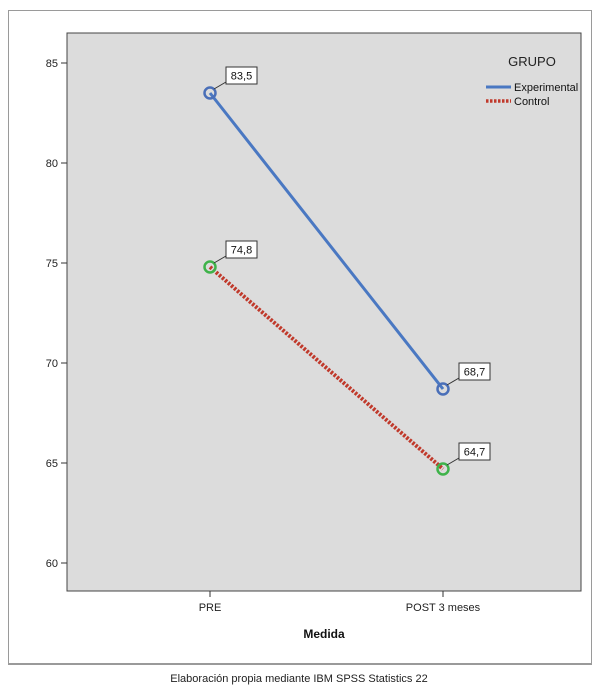 The height and width of the screenshot is (695, 598). What do you see at coordinates (52, 164) in the screenshot?
I see `y-tick-label: 80` at bounding box center [52, 164].